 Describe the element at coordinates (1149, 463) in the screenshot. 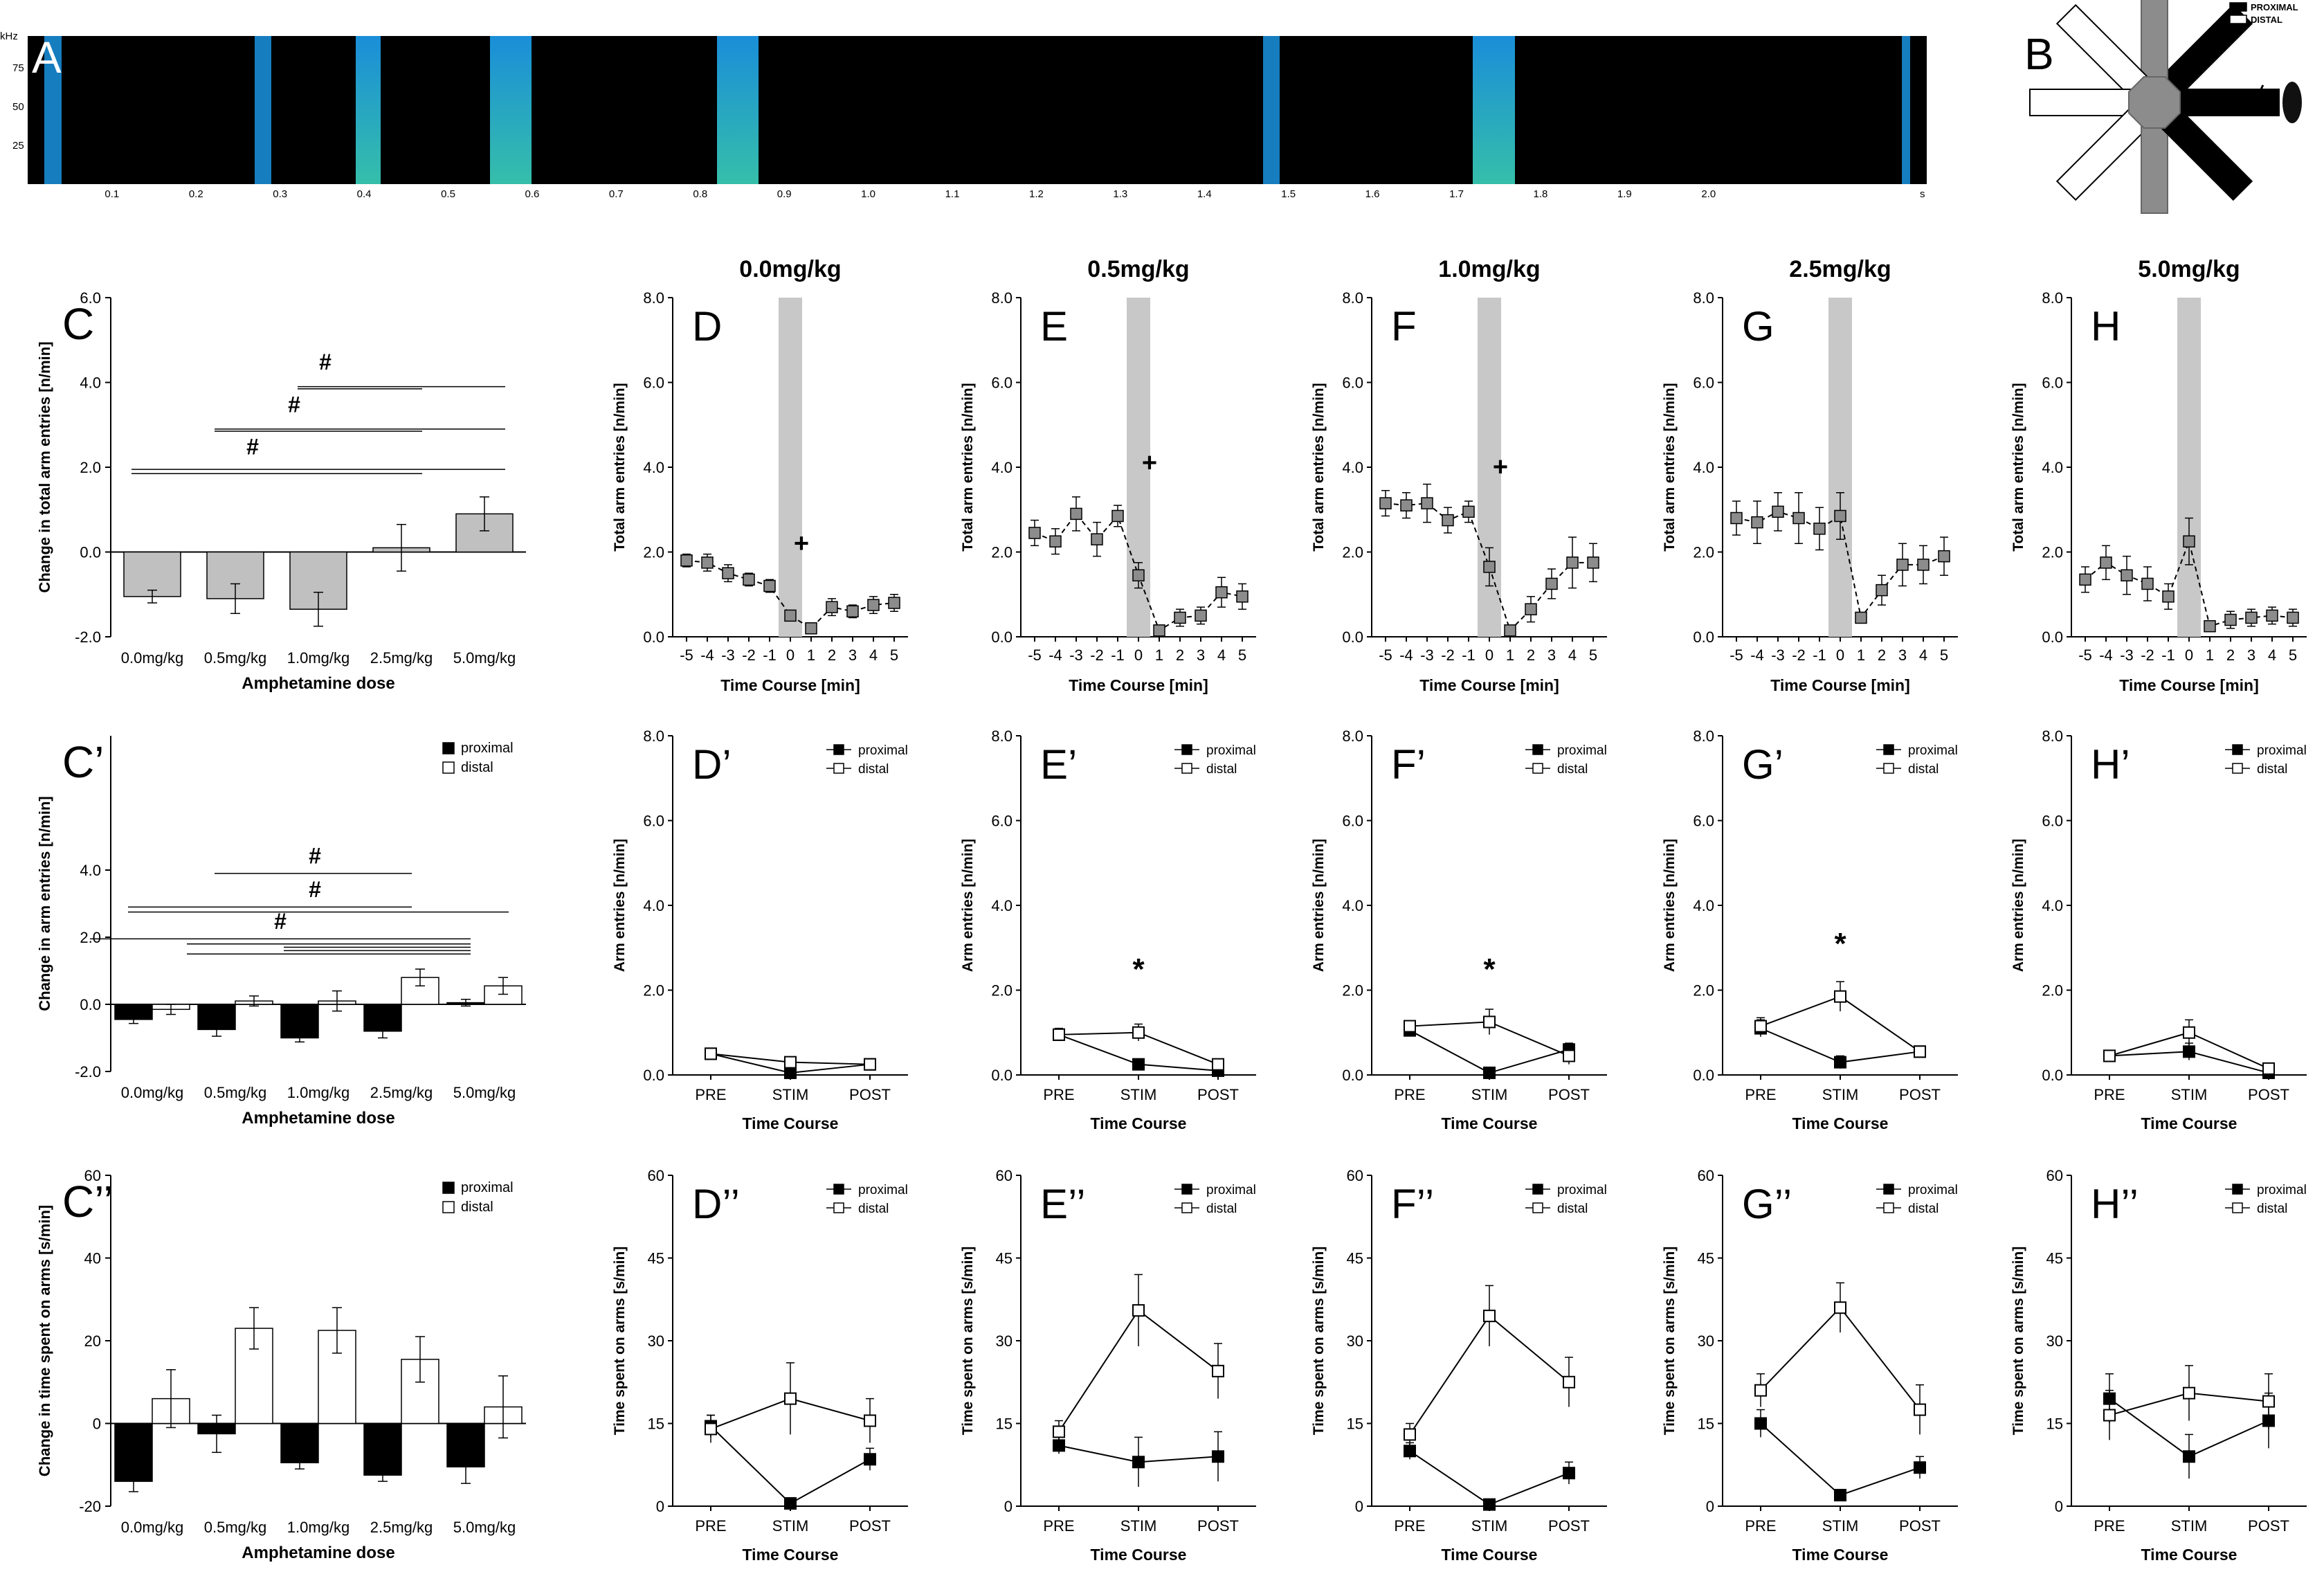

I see `significance-mark: +` at that location.